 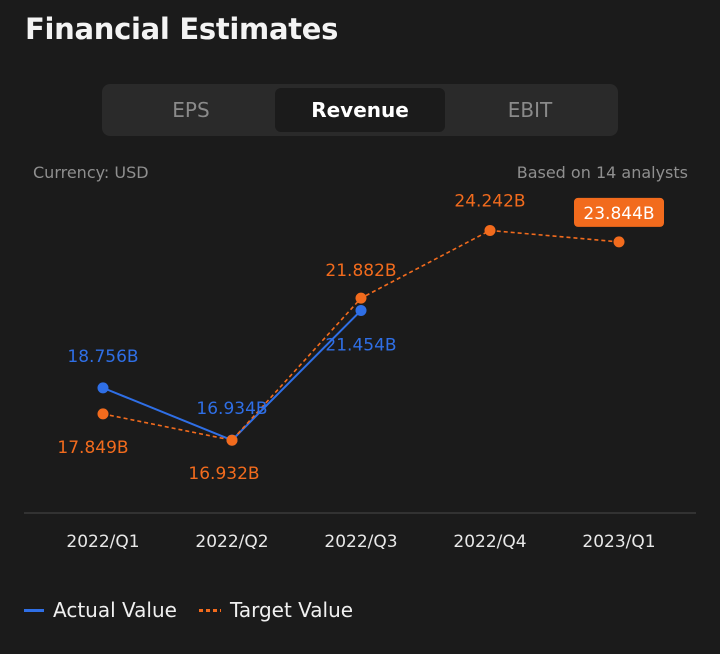 What do you see at coordinates (209, 610) in the screenshot?
I see `legend-target-swatch` at bounding box center [209, 610].